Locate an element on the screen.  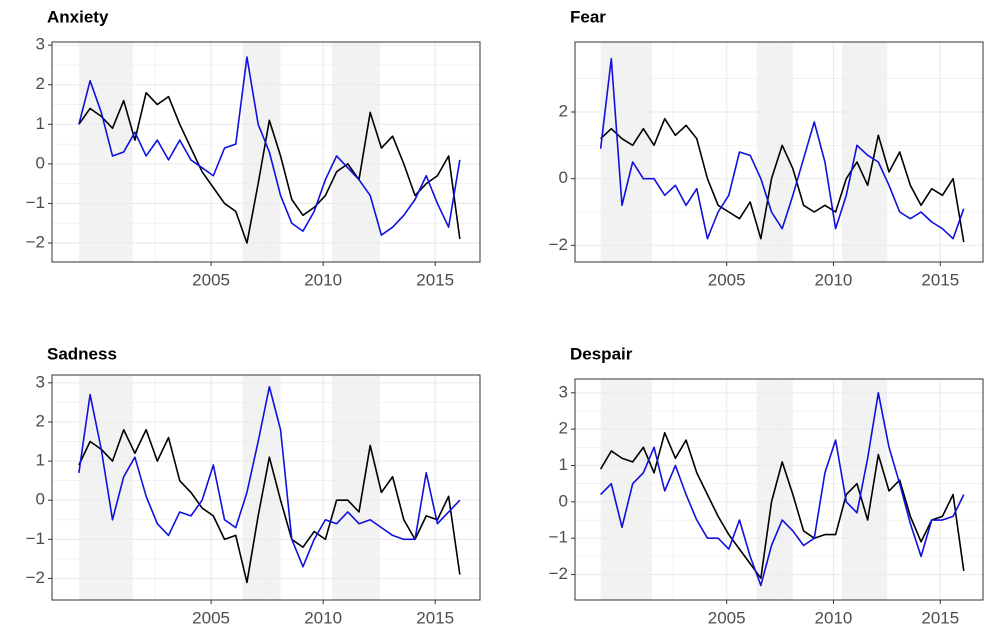
panel-title: Despair is located at coordinates (601, 353).